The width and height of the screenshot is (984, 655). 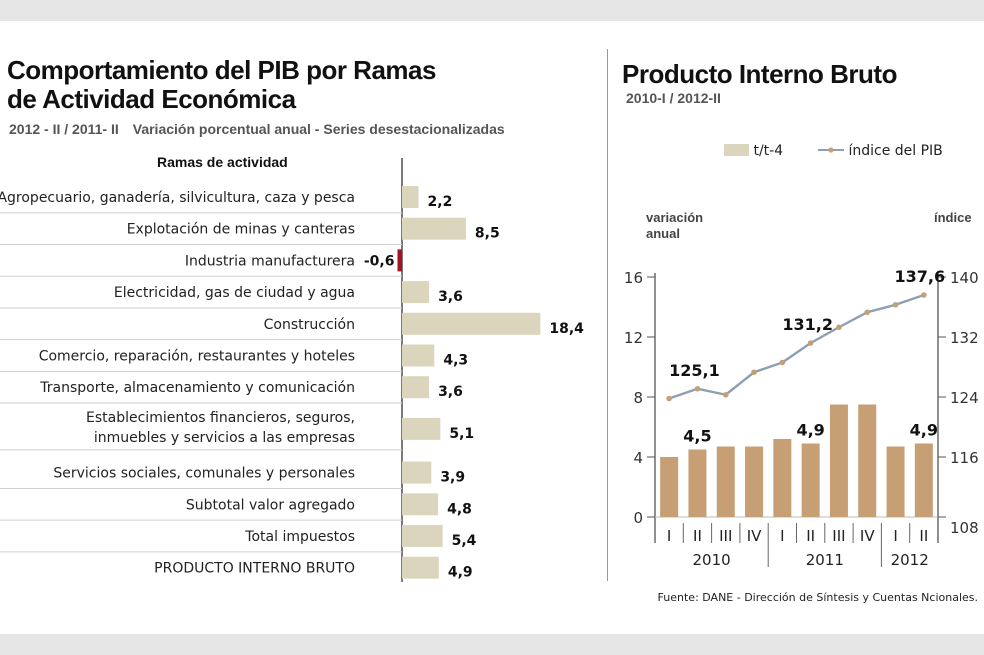 I want to click on left-axis-title: variación anual, so click(x=674, y=226).